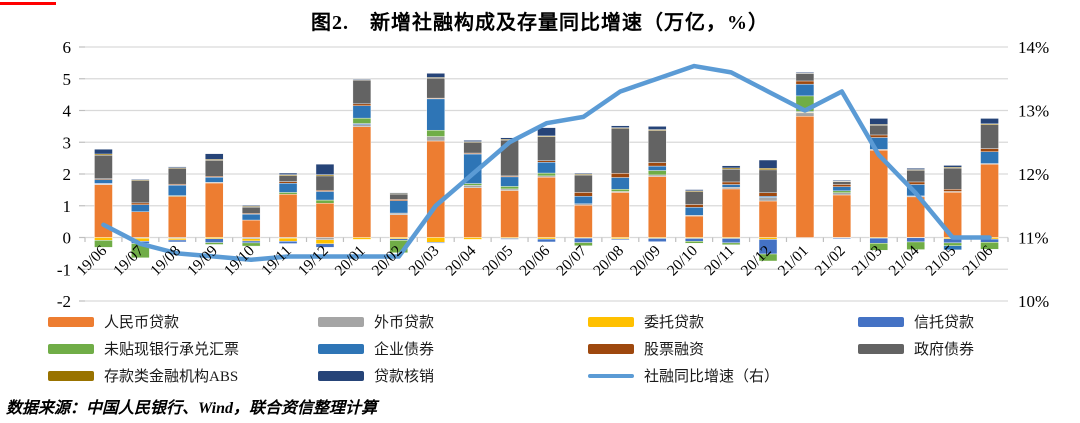  What do you see at coordinates (64, 300) in the screenshot?
I see `left-axis-tick-label: -2` at bounding box center [64, 300].